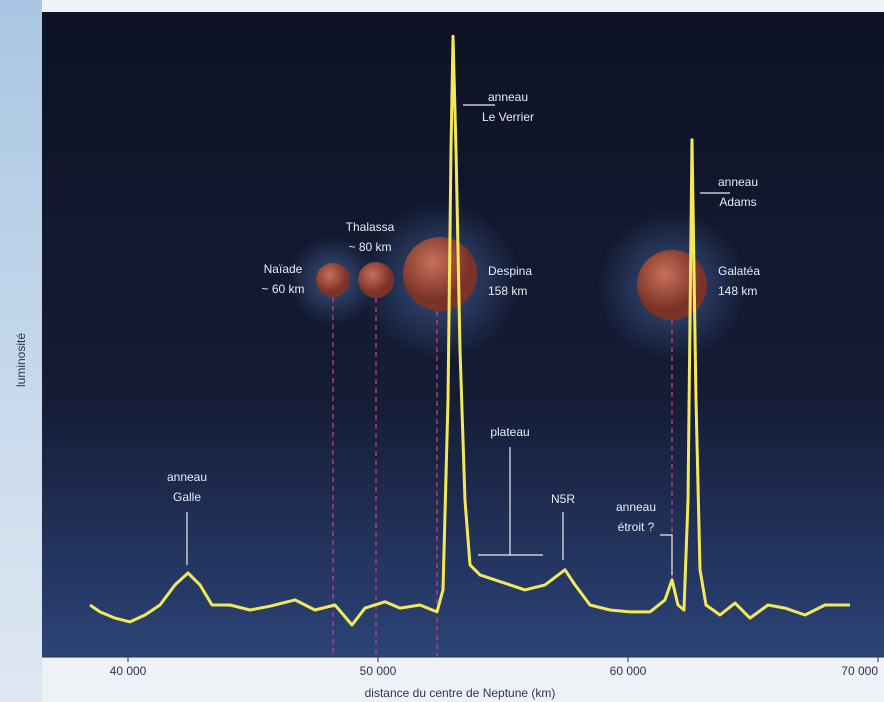  What do you see at coordinates (128, 671) in the screenshot?
I see `x-tick-label: 40 000` at bounding box center [128, 671].